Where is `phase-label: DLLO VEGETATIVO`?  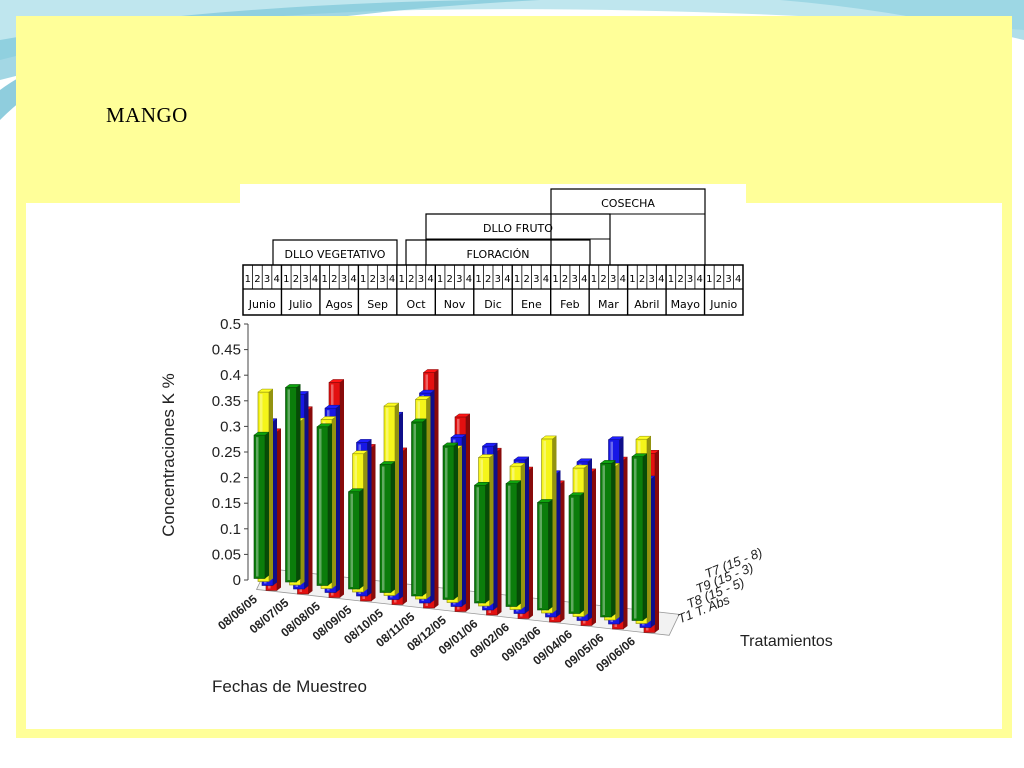 phase-label: DLLO VEGETATIVO is located at coordinates (335, 254).